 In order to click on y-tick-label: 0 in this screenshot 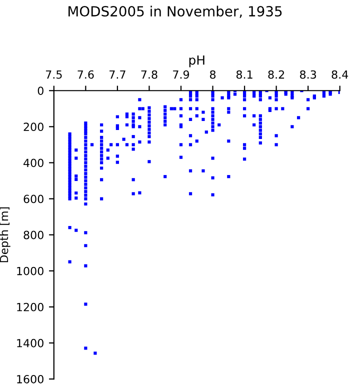, I will do `click(41, 91)`.